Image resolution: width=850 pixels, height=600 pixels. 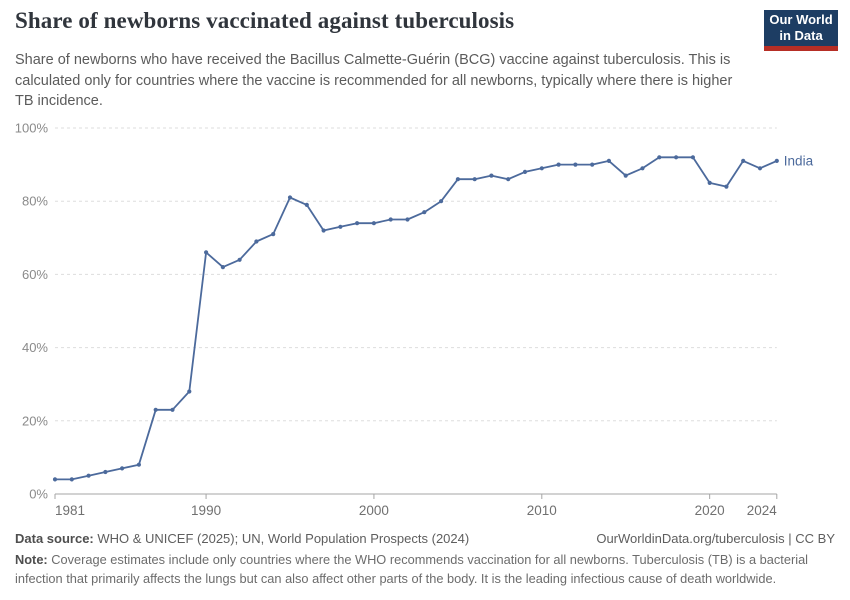 I want to click on x-tick-label: 2024, so click(x=762, y=510).